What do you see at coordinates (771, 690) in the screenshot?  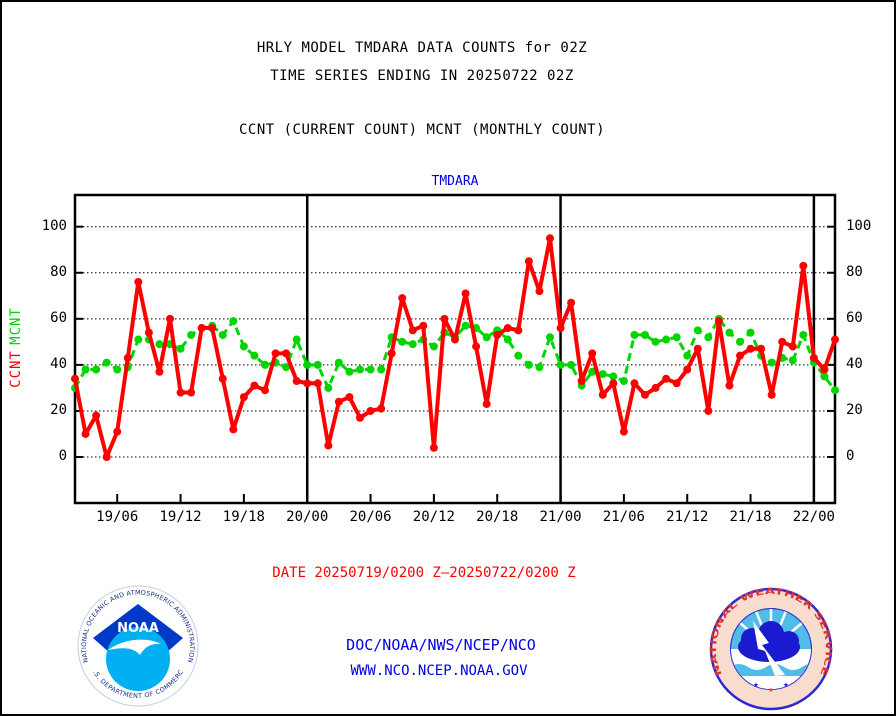 I see `nws-star-center-icon: ★` at bounding box center [771, 690].